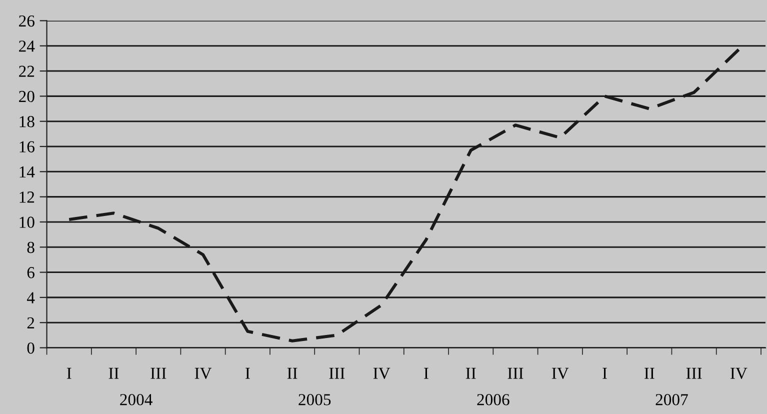 This screenshot has height=414, width=767. What do you see at coordinates (493, 400) in the screenshot?
I see `text: 2006` at bounding box center [493, 400].